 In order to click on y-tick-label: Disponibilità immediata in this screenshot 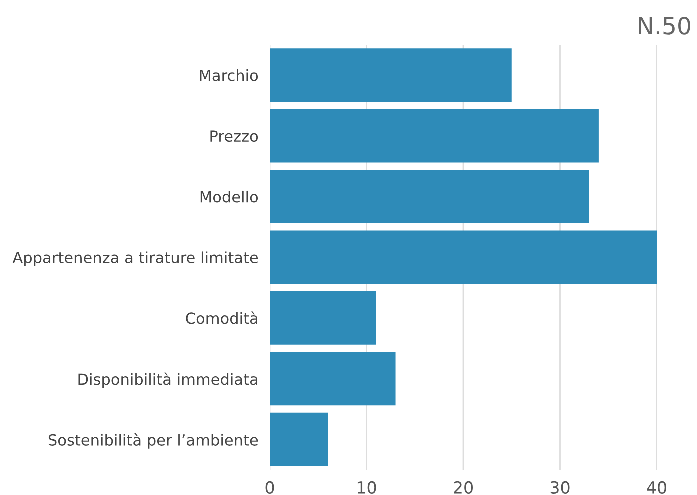, I will do `click(168, 380)`.